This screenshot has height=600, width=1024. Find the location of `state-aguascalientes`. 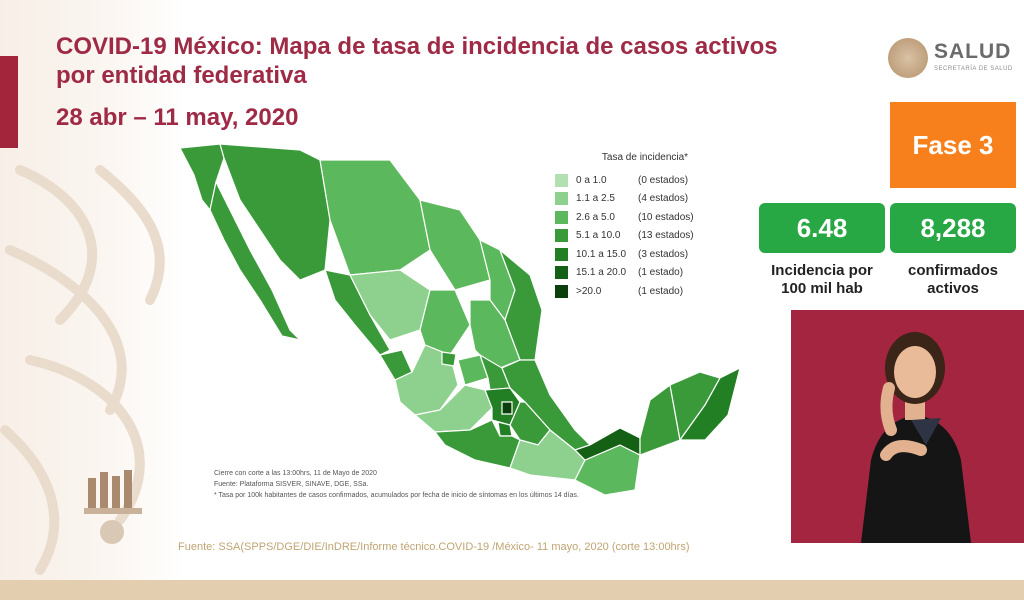

state-aguascalientes is located at coordinates (449, 359).